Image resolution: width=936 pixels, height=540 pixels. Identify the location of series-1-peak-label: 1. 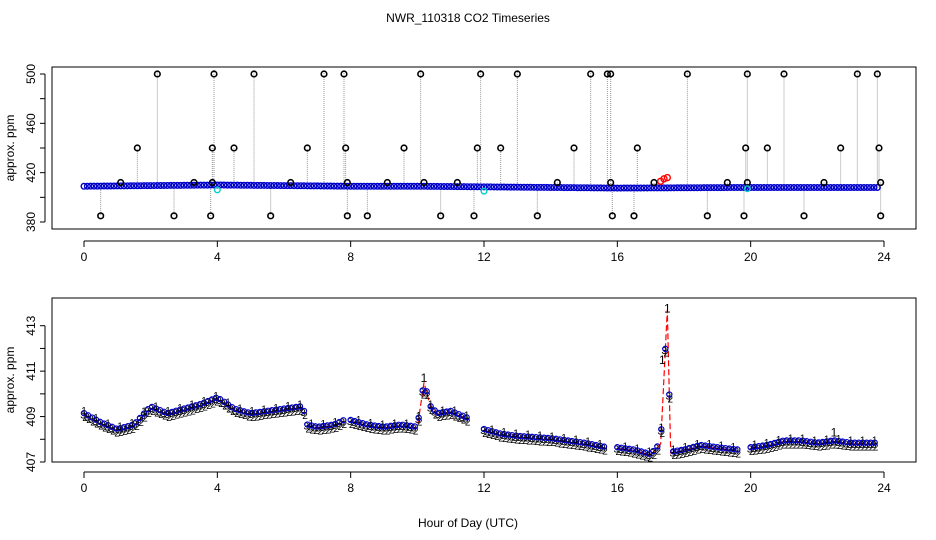
(834, 432).